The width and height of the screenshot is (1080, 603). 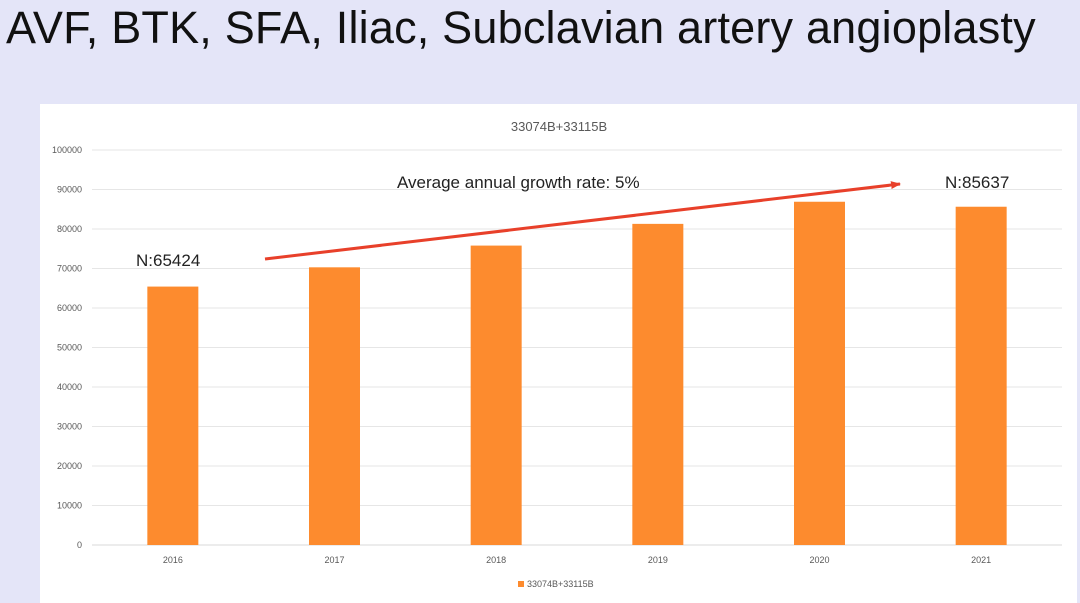 What do you see at coordinates (496, 395) in the screenshot?
I see `bar-2018` at bounding box center [496, 395].